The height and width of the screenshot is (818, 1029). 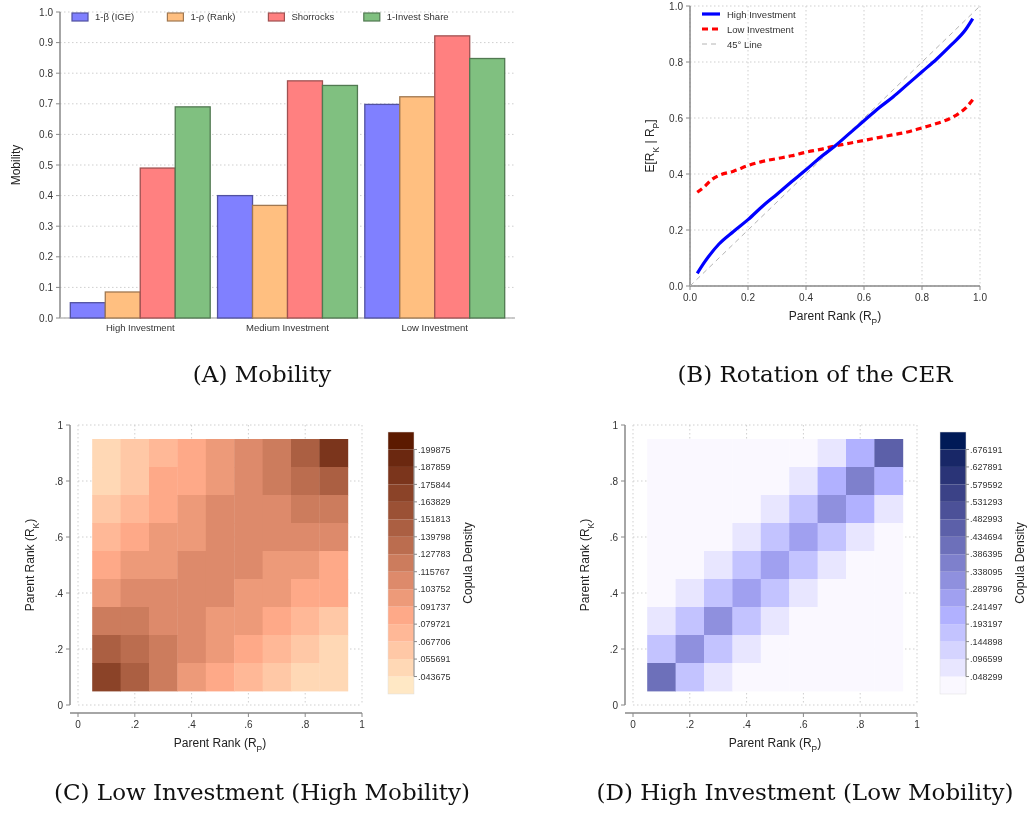 I want to click on color-bar-label: .151813, so click(x=434, y=519).